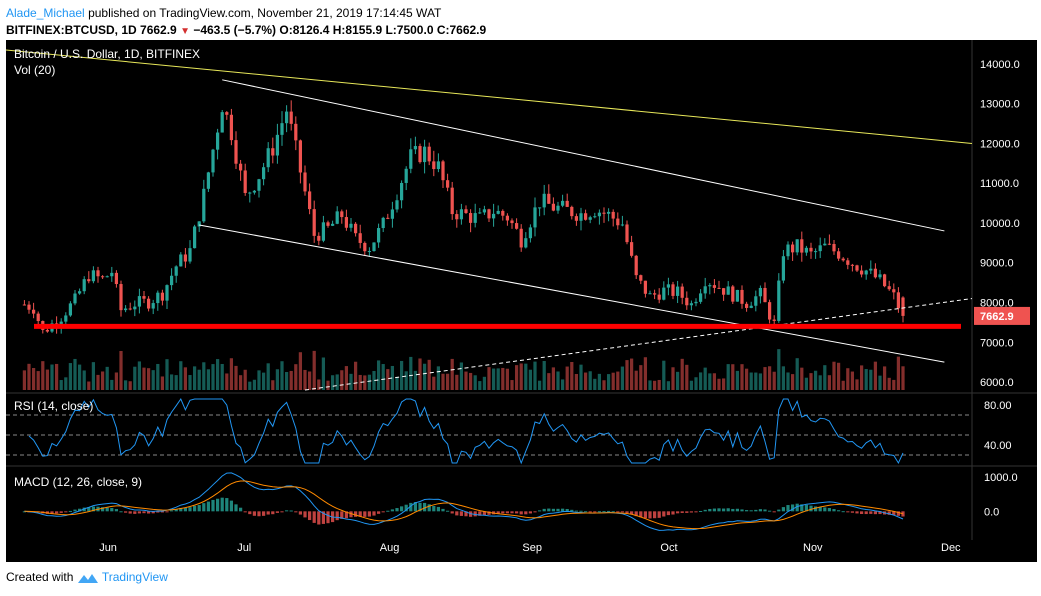 This screenshot has width=1041, height=596. I want to click on time-axis-label: Jul, so click(244, 548).